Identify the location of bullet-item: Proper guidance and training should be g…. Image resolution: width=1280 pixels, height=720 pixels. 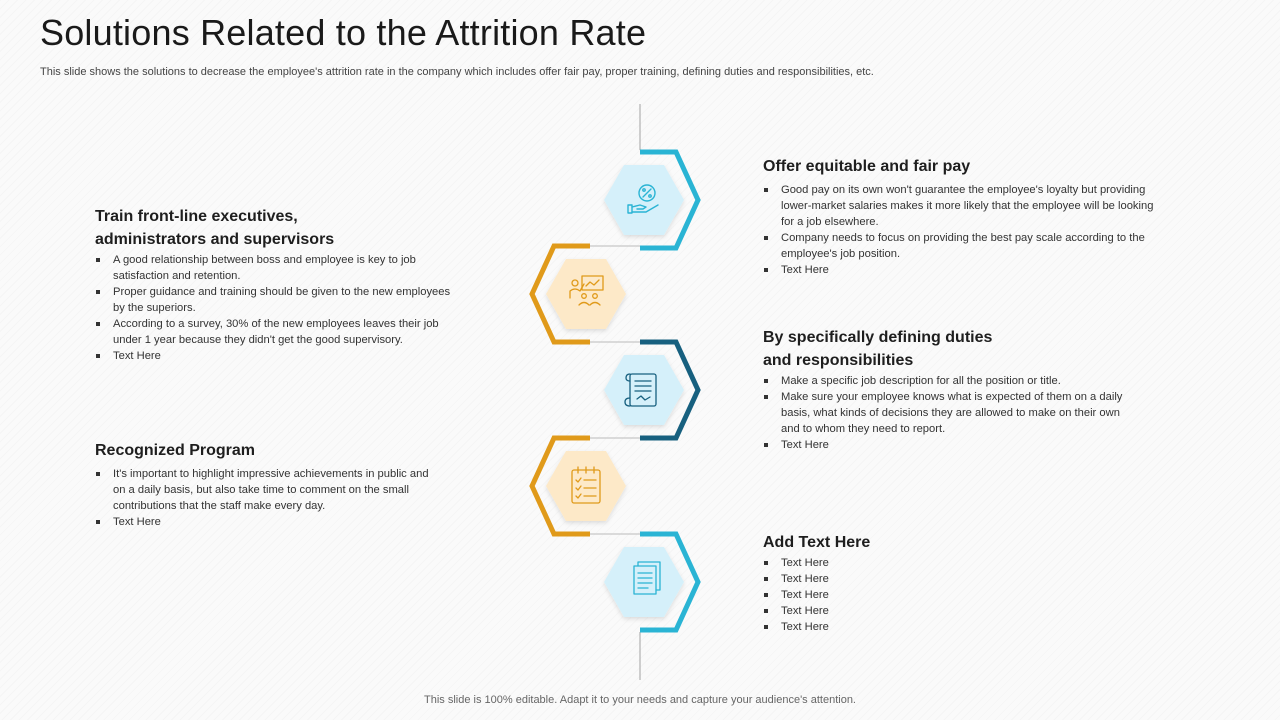
(295, 300).